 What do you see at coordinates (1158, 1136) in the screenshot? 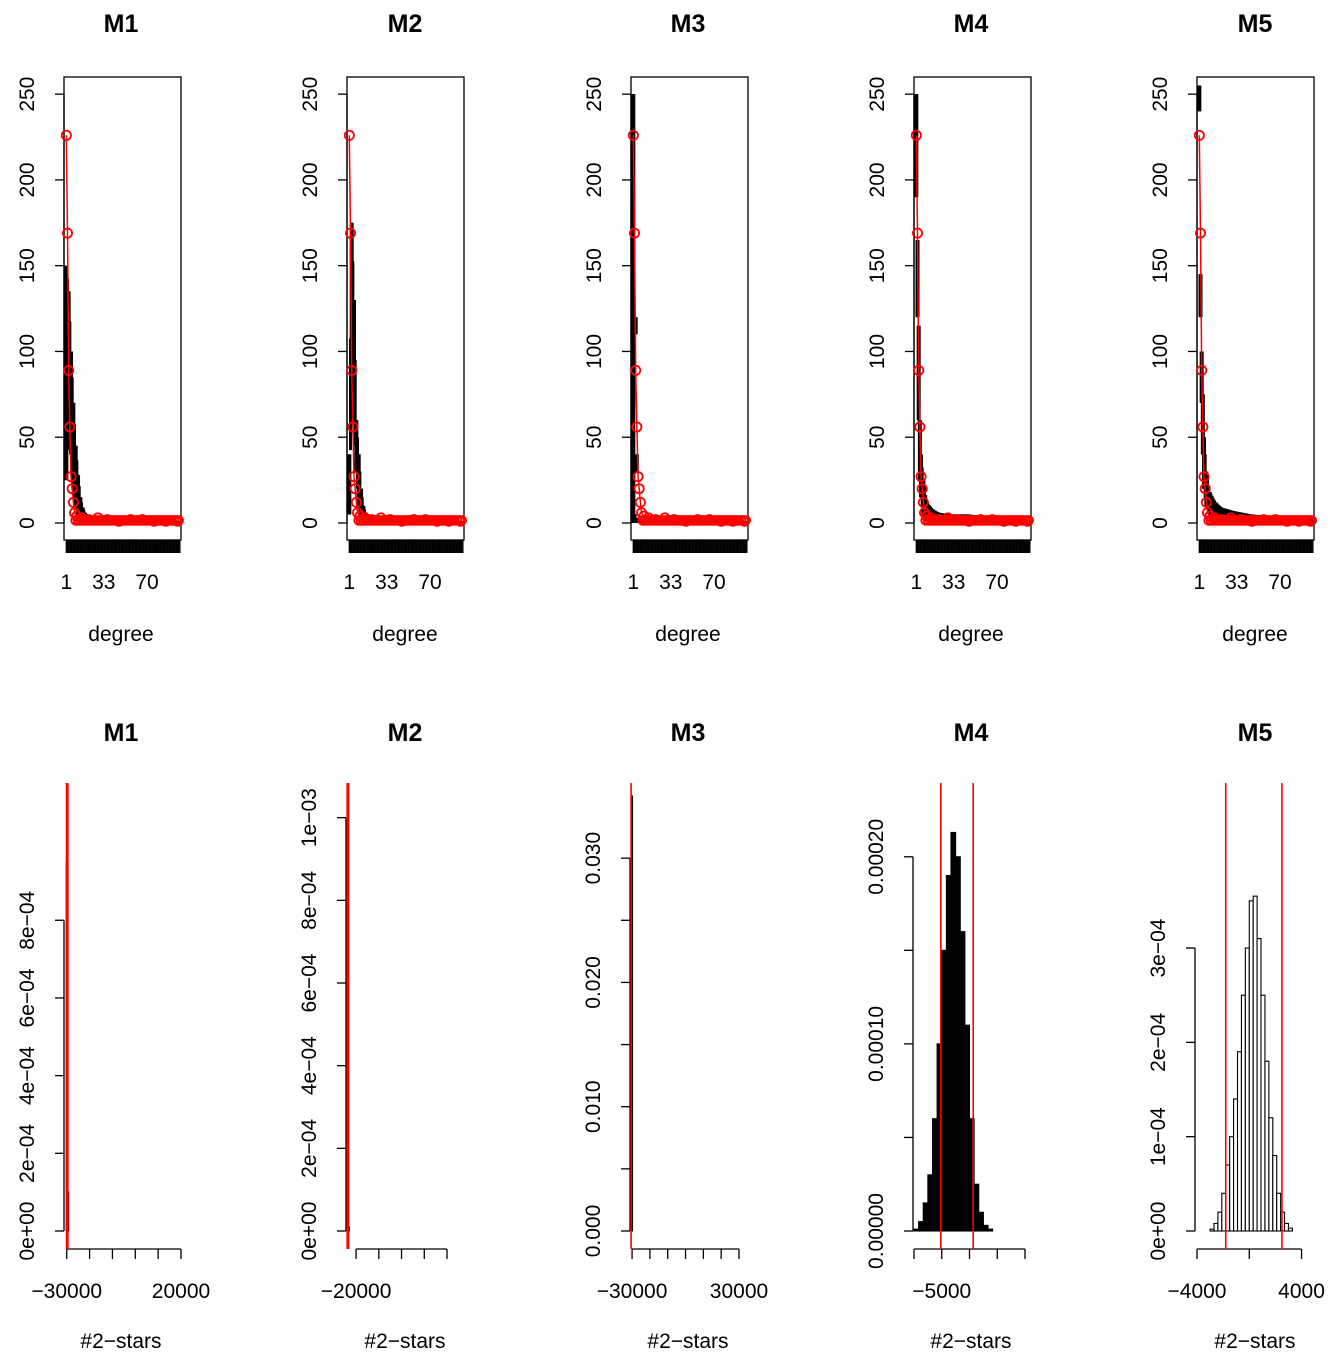
I see `y-tick-label: 1e−04` at bounding box center [1158, 1136].